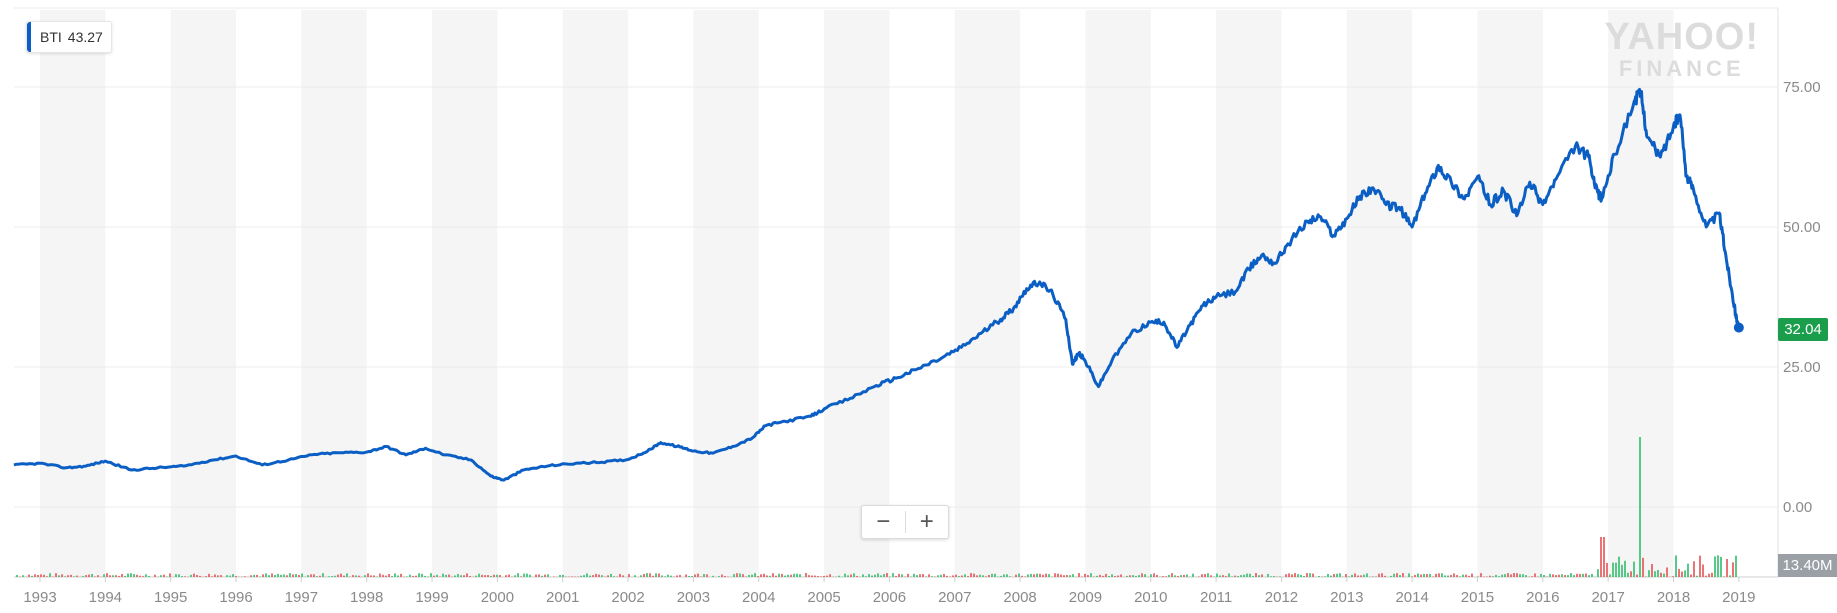  Describe the element at coordinates (1216, 597) in the screenshot. I see `x-tick-label: 2011` at that location.